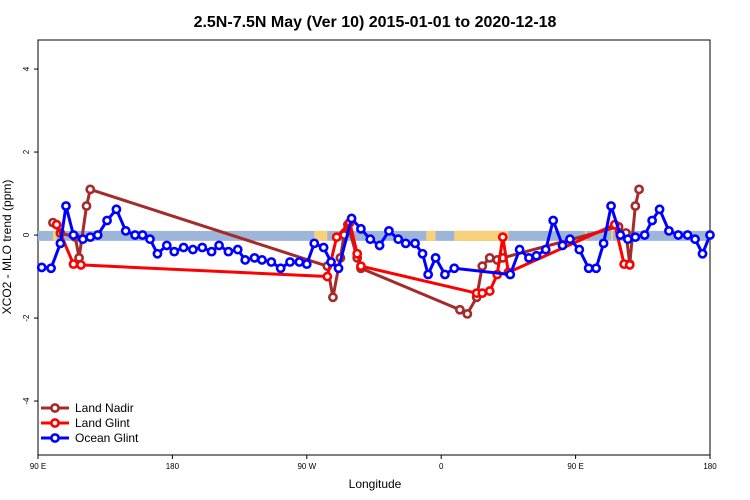  What do you see at coordinates (441, 466) in the screenshot?
I see `x-tick-label: 0` at bounding box center [441, 466].